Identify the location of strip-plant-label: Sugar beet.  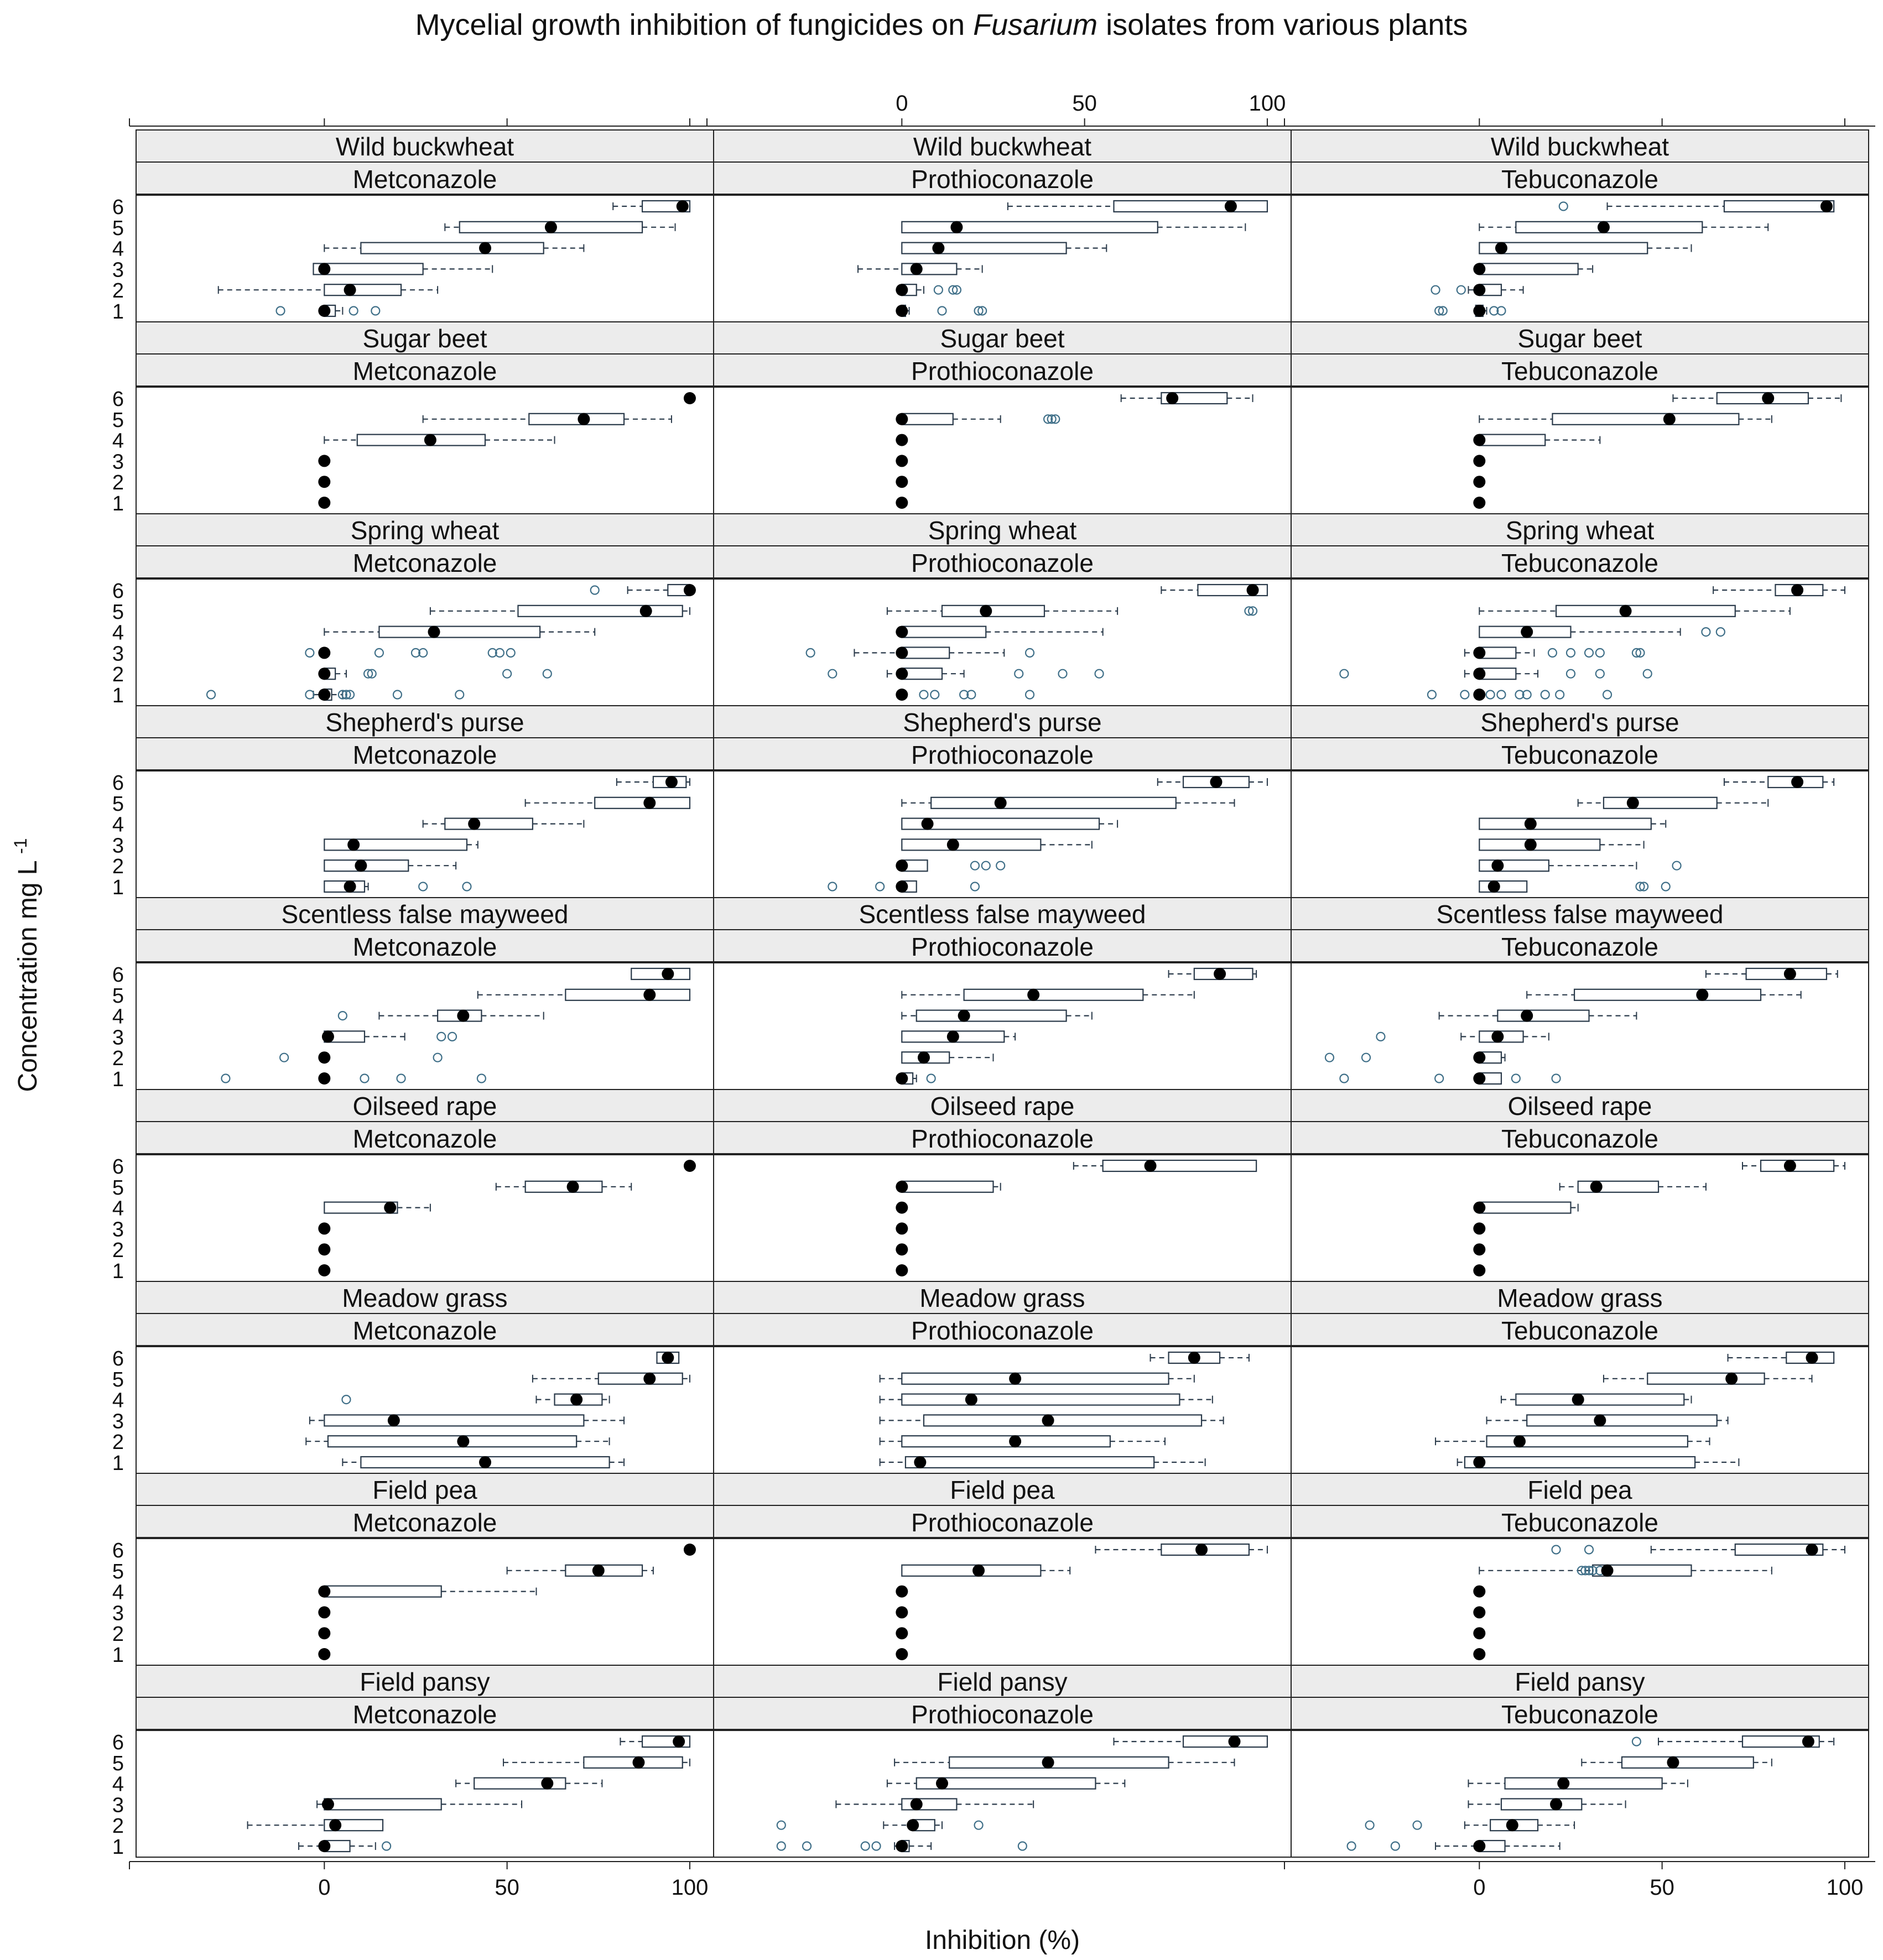
(1002, 338).